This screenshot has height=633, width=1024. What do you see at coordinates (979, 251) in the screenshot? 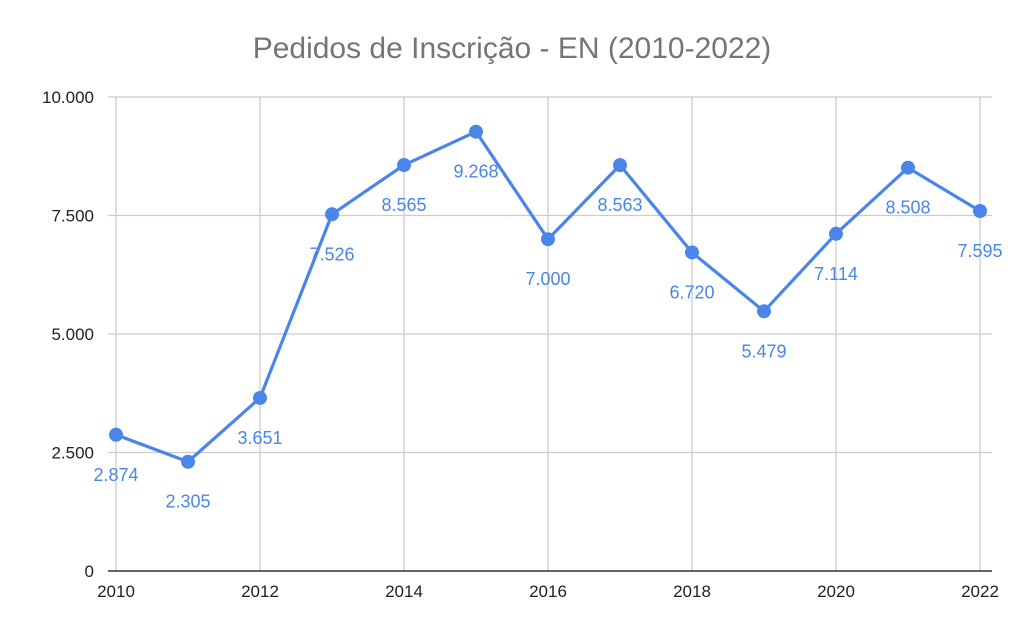
I see `data-label: 7.595` at bounding box center [979, 251].